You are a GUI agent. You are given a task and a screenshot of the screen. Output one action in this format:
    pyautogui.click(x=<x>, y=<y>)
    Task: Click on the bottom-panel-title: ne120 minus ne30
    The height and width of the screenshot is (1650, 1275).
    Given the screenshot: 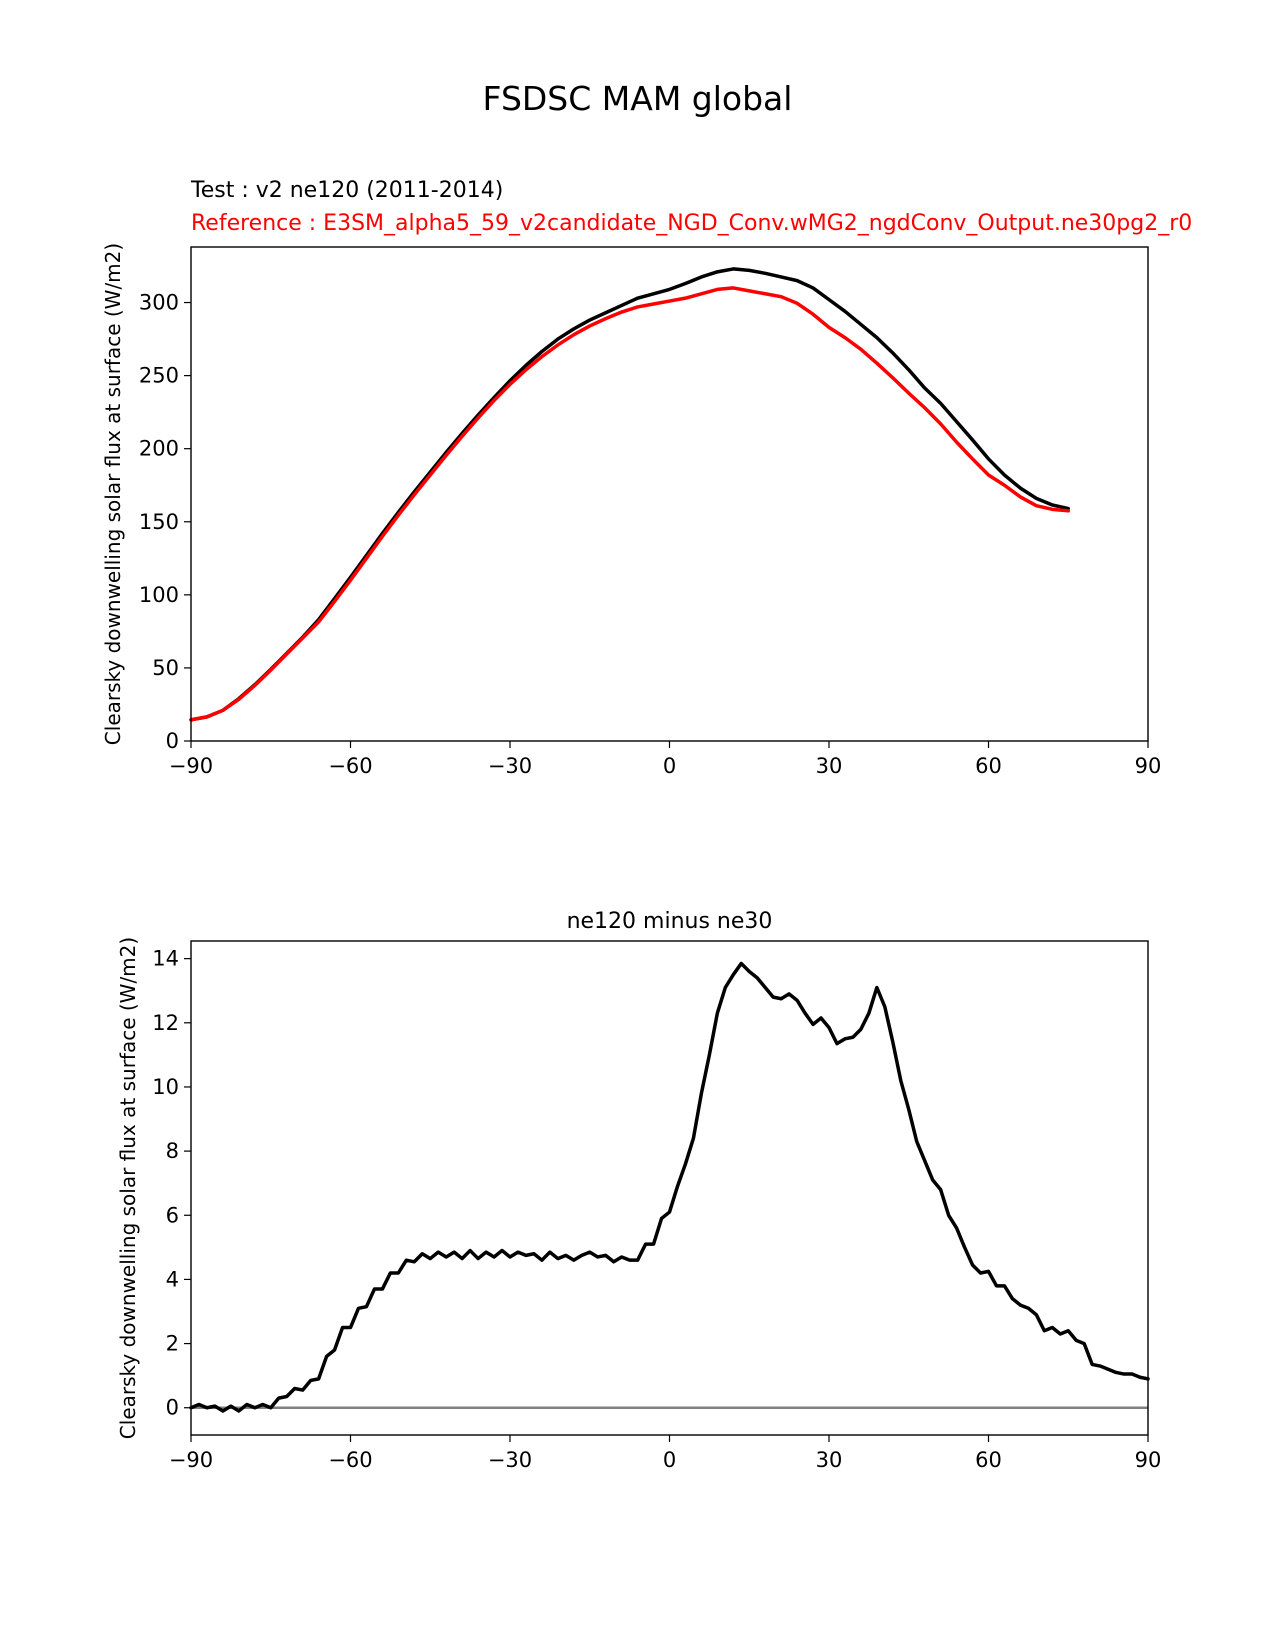 What is the action you would take?
    pyautogui.click(x=670, y=921)
    